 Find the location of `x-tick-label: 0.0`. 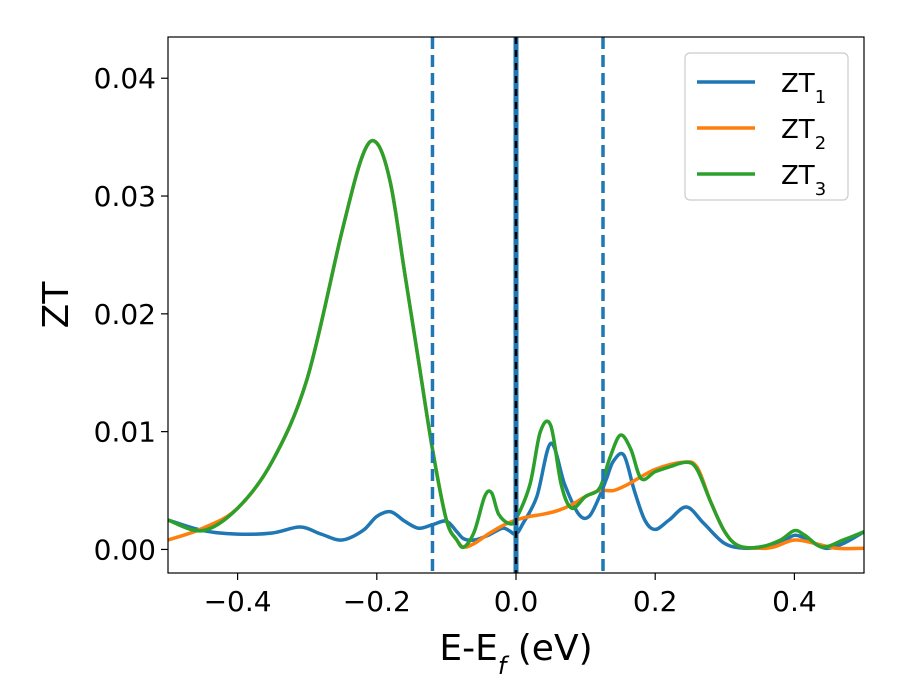

x-tick-label: 0.0 is located at coordinates (516, 601).